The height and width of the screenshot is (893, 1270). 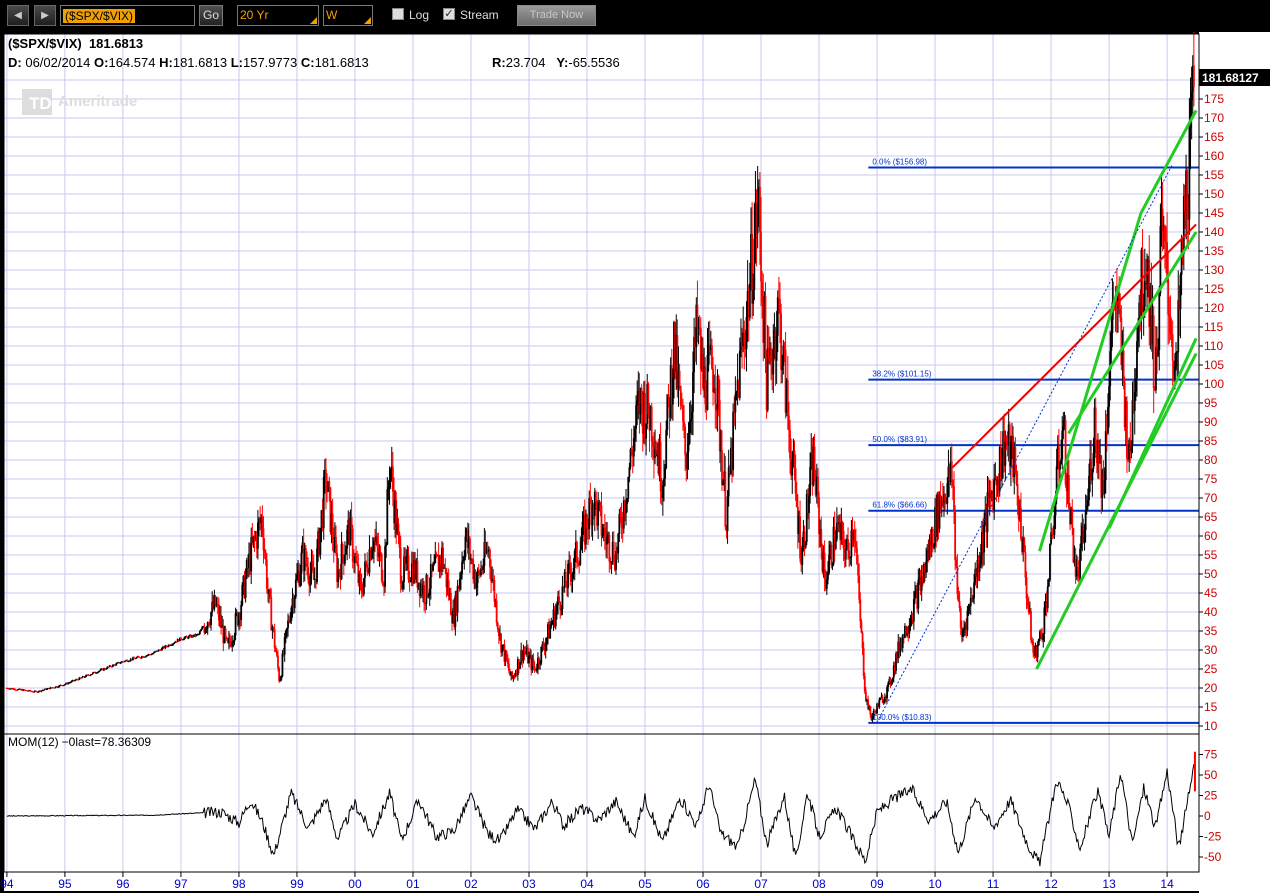 I want to click on back-arrow-icon: ◀, so click(x=18, y=15).